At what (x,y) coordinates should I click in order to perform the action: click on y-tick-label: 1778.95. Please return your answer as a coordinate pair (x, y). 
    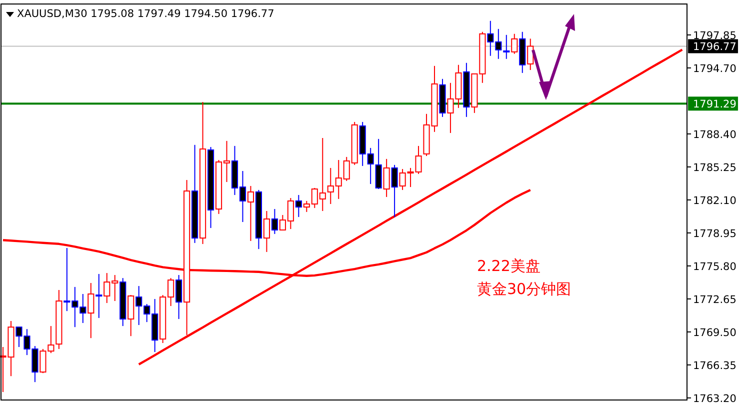
    Looking at the image, I should click on (714, 234).